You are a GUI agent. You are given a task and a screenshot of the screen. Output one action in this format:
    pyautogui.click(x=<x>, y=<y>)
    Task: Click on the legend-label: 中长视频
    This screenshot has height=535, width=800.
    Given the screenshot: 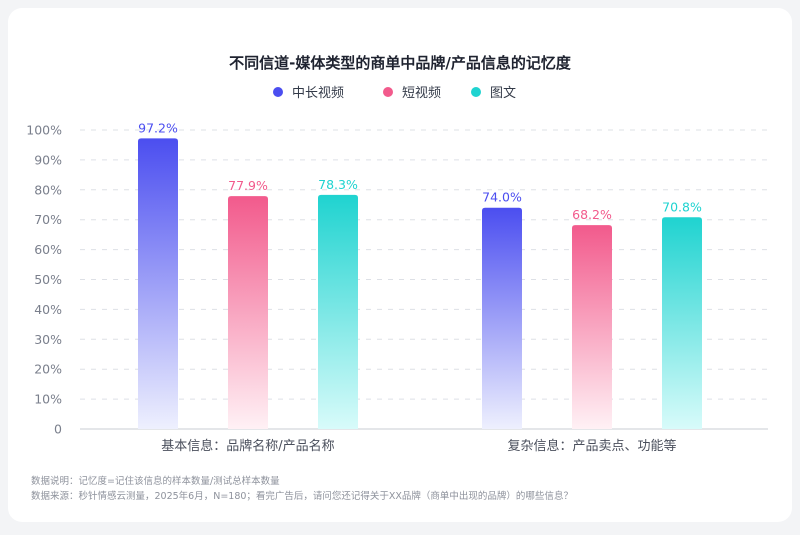 What is the action you would take?
    pyautogui.click(x=318, y=93)
    